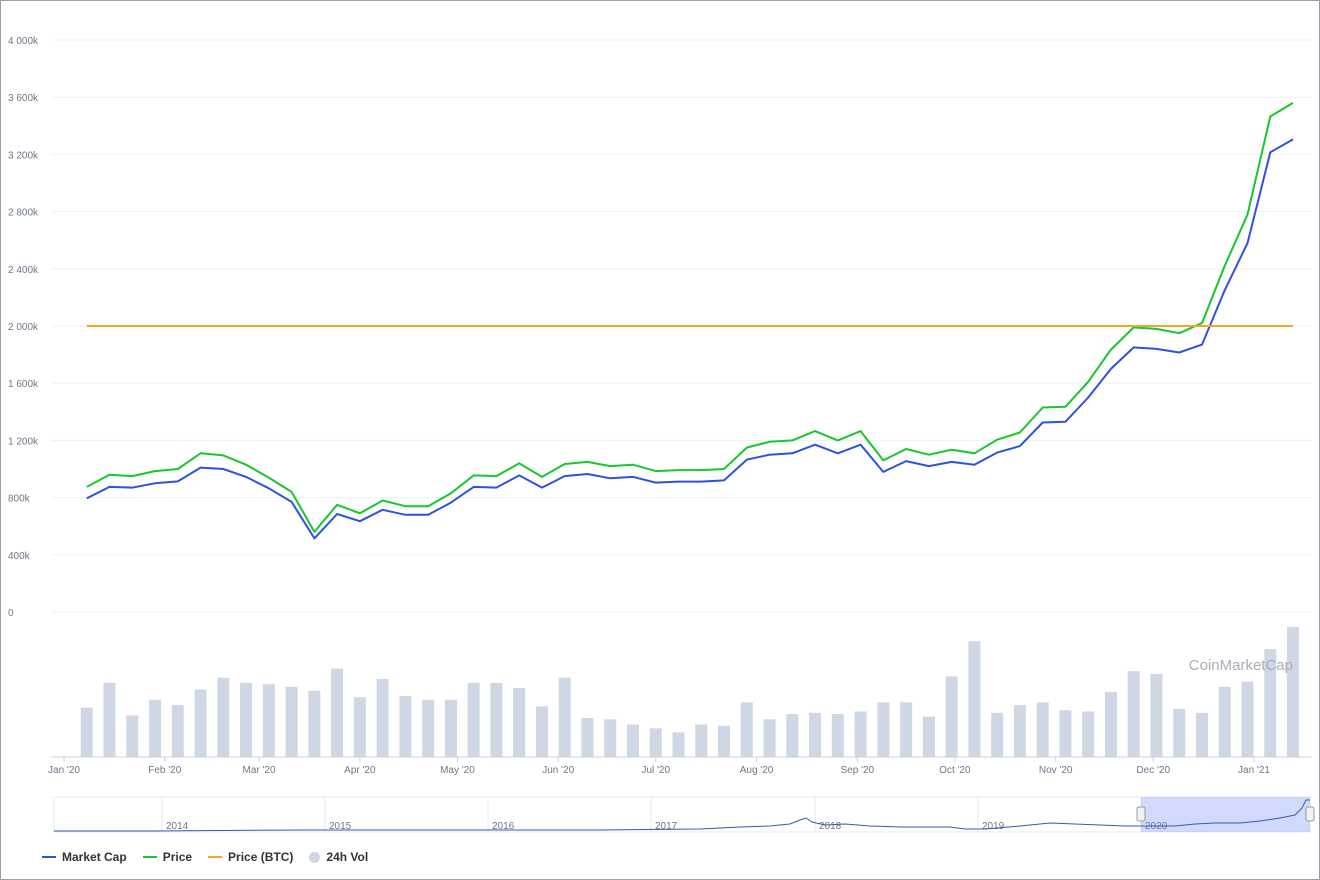 The image size is (1320, 880). Describe the element at coordinates (23, 384) in the screenshot. I see `y-tick-label: 1 600k` at that location.